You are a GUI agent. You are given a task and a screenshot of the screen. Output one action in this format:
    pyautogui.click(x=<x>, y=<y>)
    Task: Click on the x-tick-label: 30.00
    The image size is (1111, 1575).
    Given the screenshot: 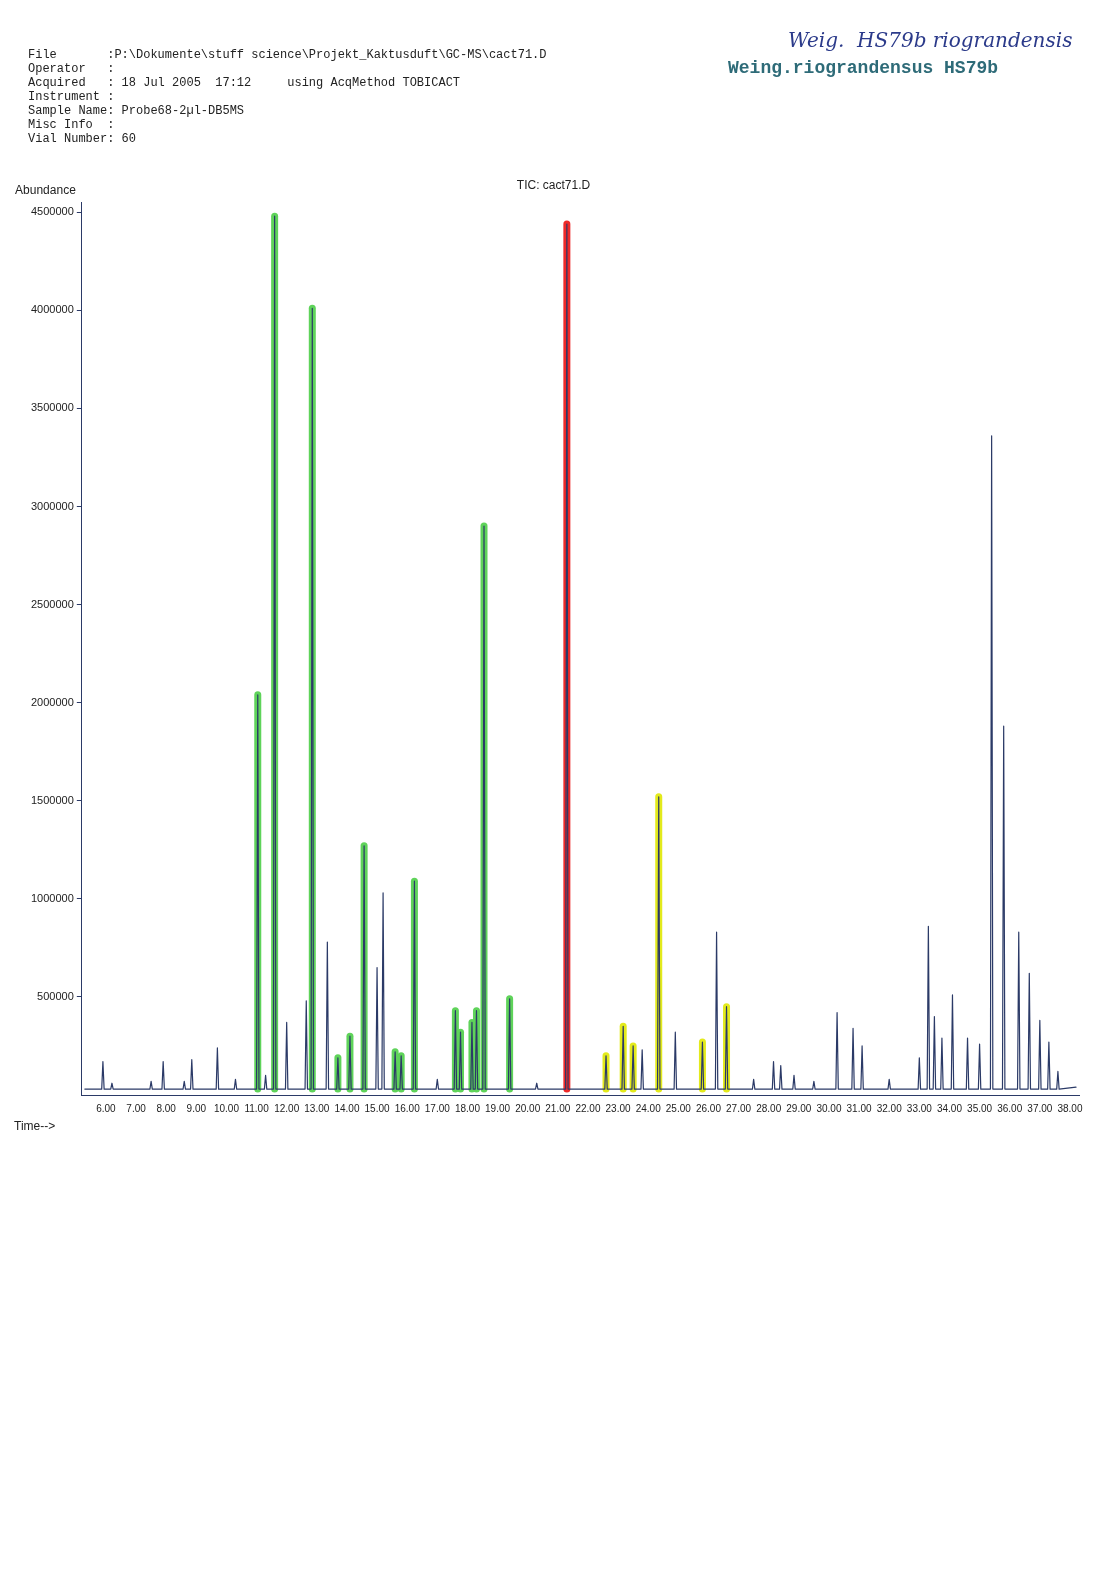 What is the action you would take?
    pyautogui.click(x=829, y=1108)
    